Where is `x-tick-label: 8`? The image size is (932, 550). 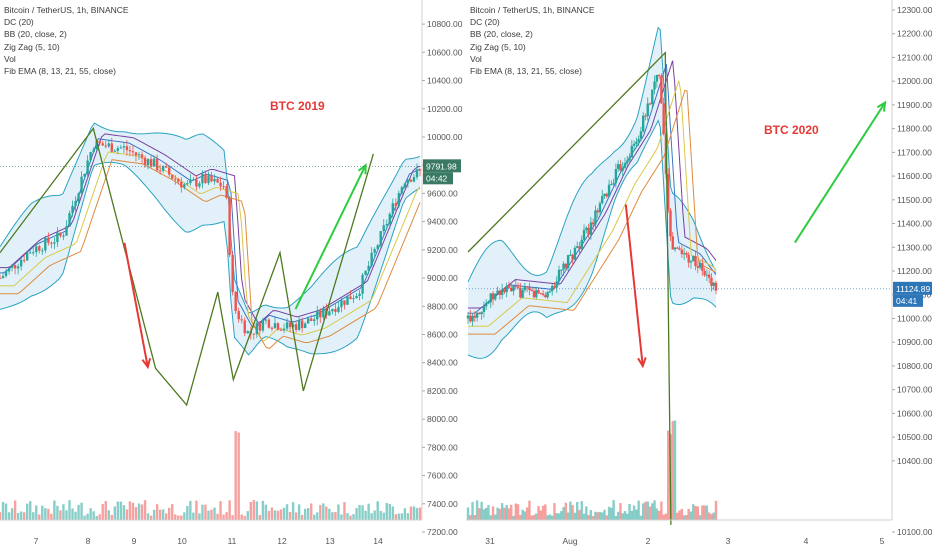 x-tick-label: 8 is located at coordinates (88, 541).